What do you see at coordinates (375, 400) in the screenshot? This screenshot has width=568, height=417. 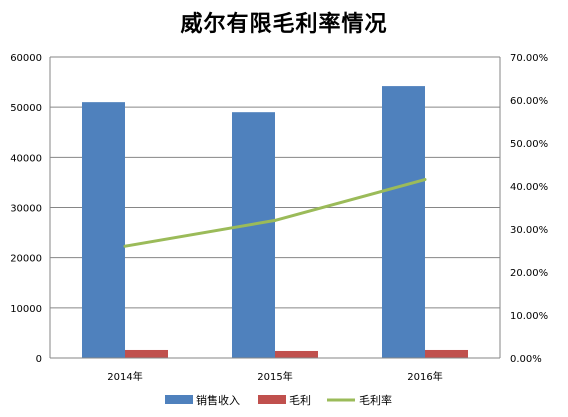 I see `legend-label: 毛利率` at bounding box center [375, 400].